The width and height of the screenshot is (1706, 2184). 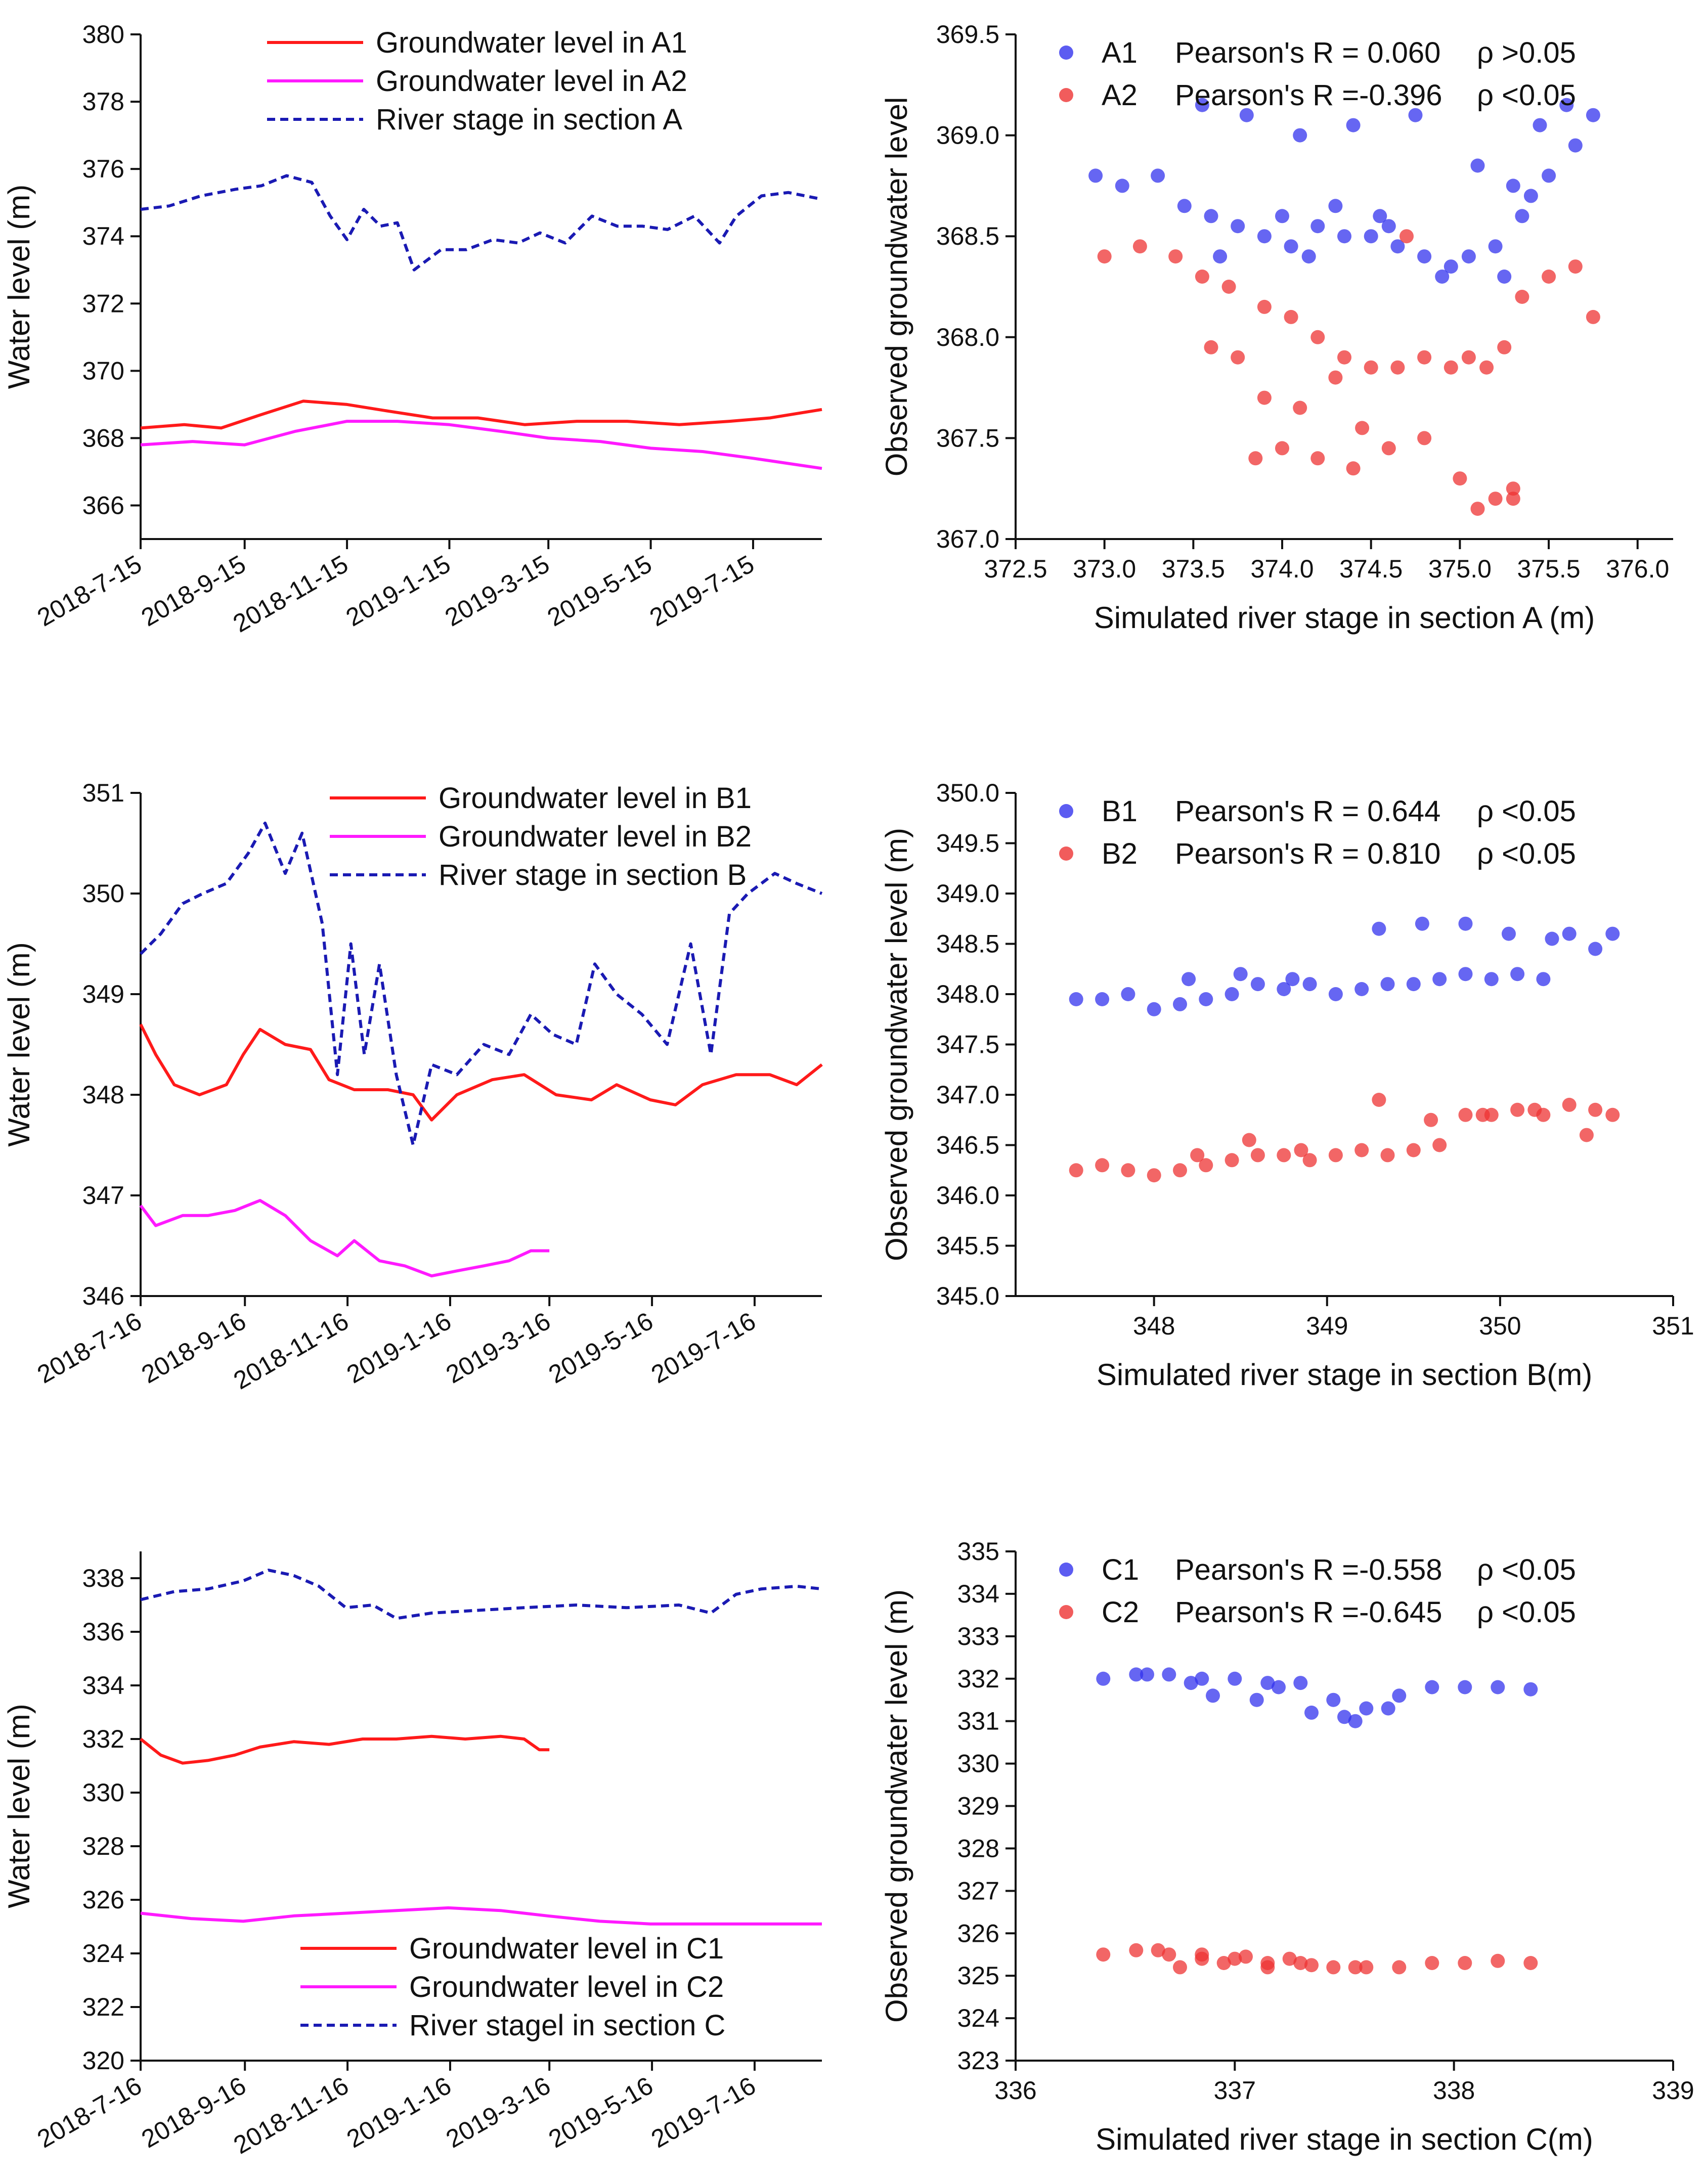 I want to click on x-tick-label: 336, so click(x=1015, y=2090).